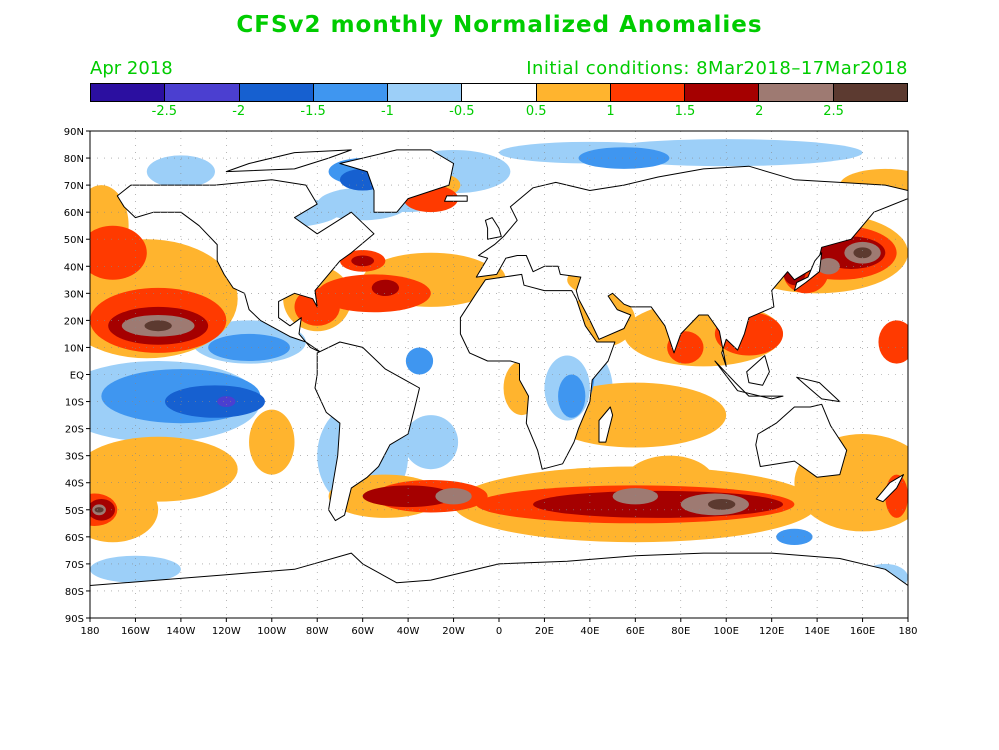 The height and width of the screenshot is (750, 999). Describe the element at coordinates (74, 132) in the screenshot. I see `latitude-label: 90N` at that location.